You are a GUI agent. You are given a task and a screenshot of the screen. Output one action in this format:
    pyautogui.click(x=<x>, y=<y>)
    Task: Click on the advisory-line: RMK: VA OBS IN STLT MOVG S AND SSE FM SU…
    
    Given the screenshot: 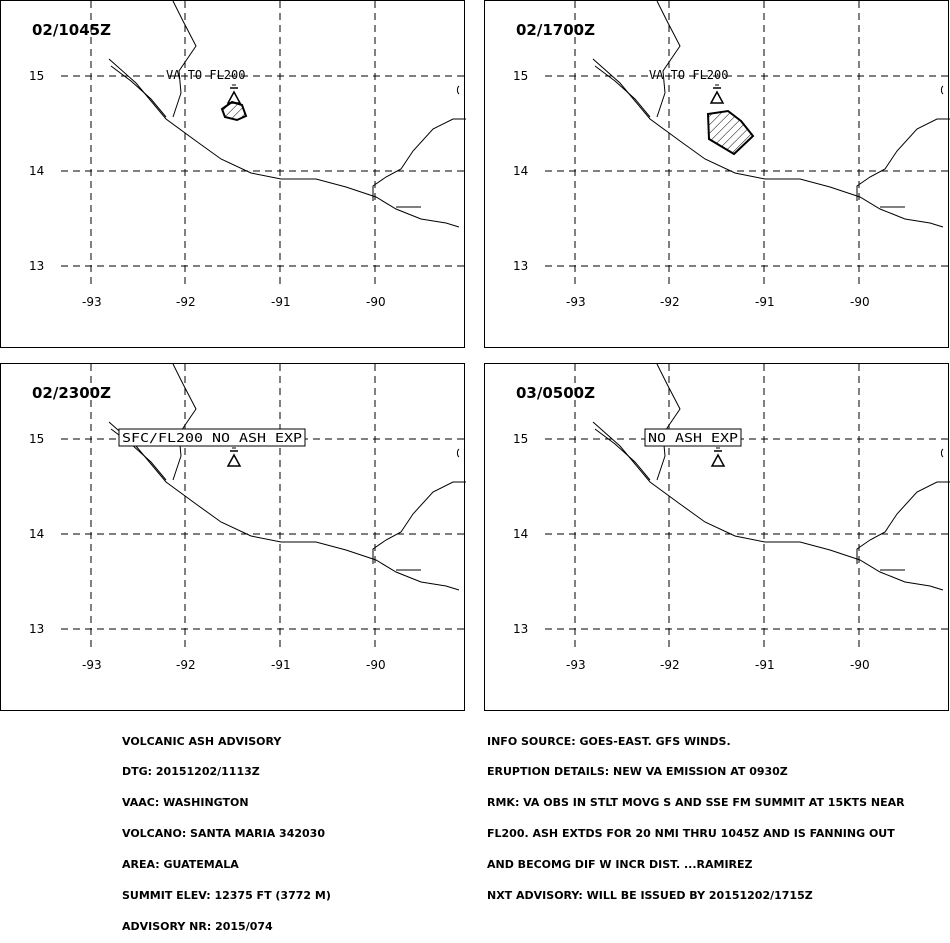 What is the action you would take?
    pyautogui.click(x=696, y=803)
    